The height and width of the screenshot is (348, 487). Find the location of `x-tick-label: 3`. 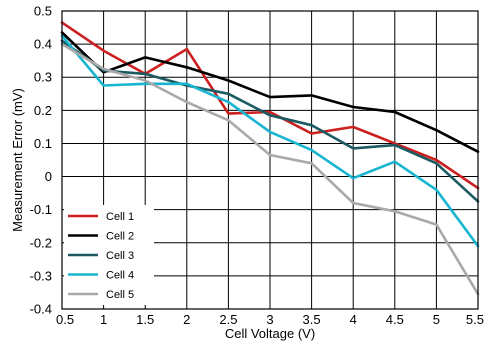

x-tick-label: 3 is located at coordinates (269, 319).